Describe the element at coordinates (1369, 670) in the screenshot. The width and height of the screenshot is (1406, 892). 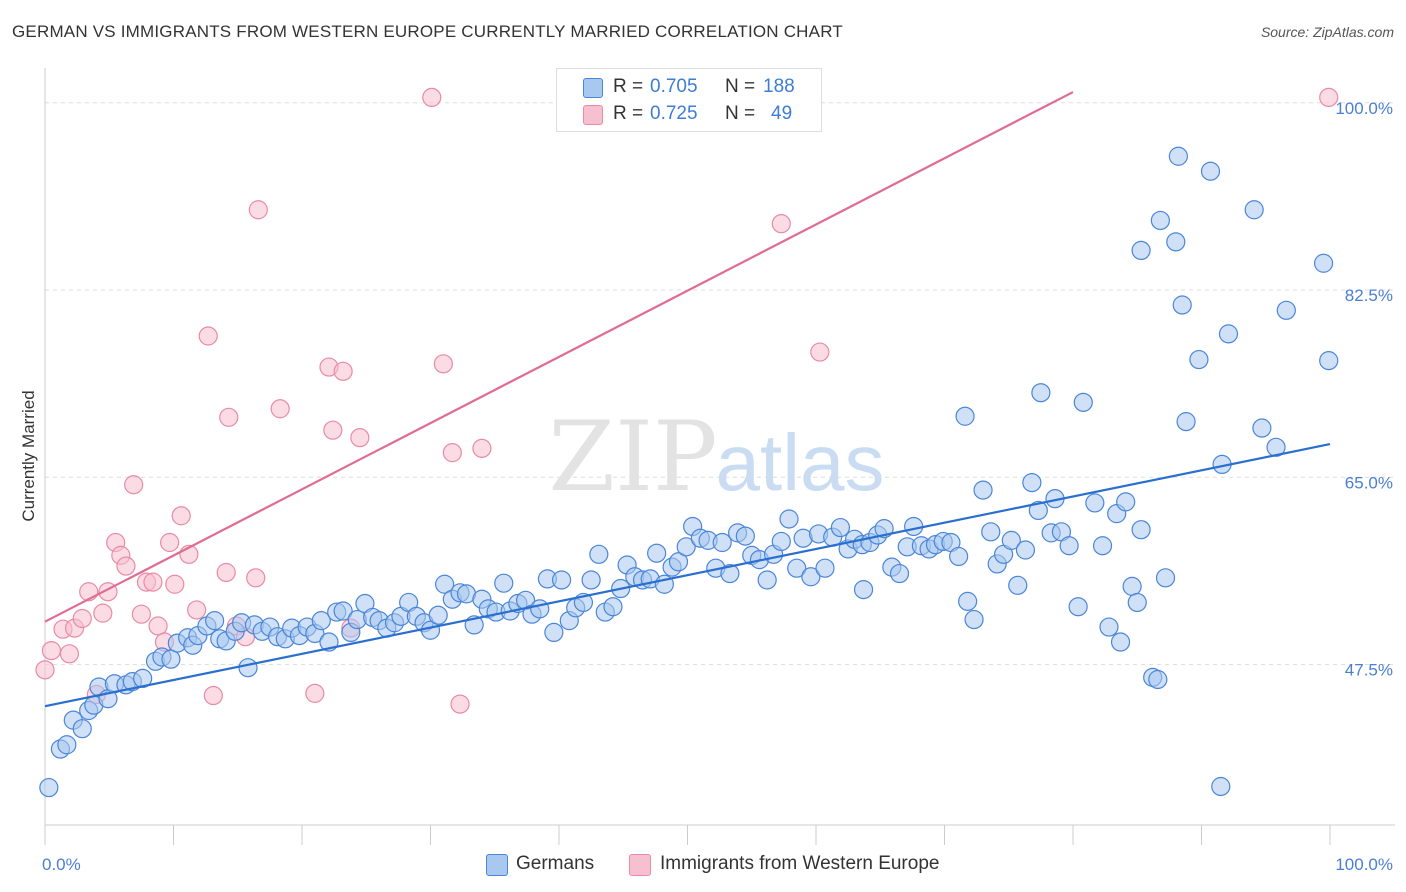
I see `y-tick-label: 47.5%` at that location.